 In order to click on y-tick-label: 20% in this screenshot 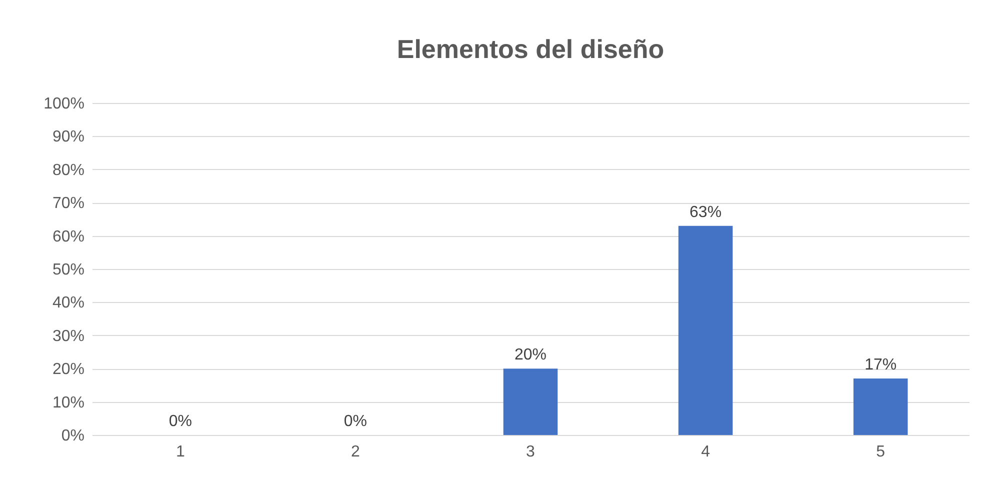, I will do `click(68, 369)`.